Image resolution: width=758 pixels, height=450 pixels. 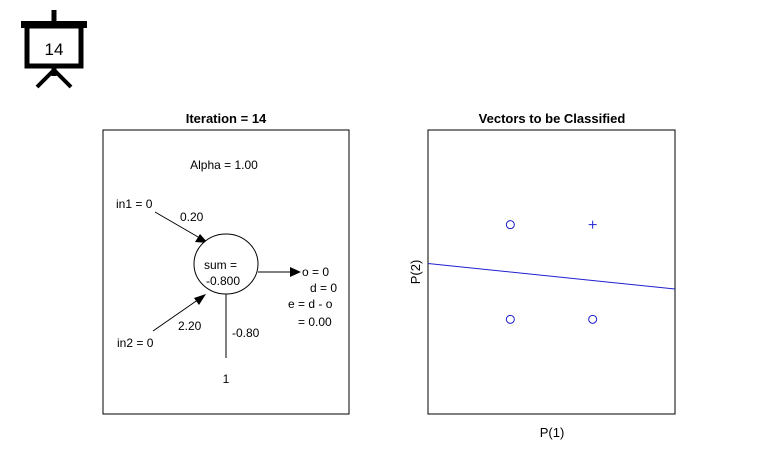 What do you see at coordinates (552, 432) in the screenshot?
I see `x-axis-label: P(1)` at bounding box center [552, 432].